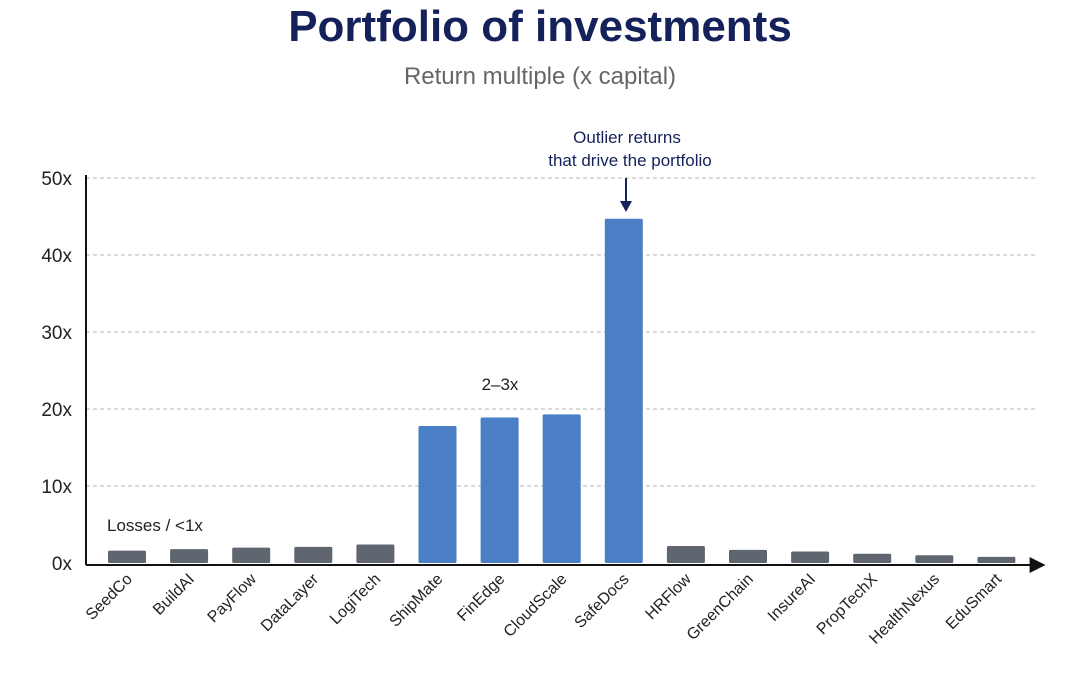 Image resolution: width=1080 pixels, height=675 pixels. Describe the element at coordinates (417, 601) in the screenshot. I see `x-tick-label: ShipMate` at that location.